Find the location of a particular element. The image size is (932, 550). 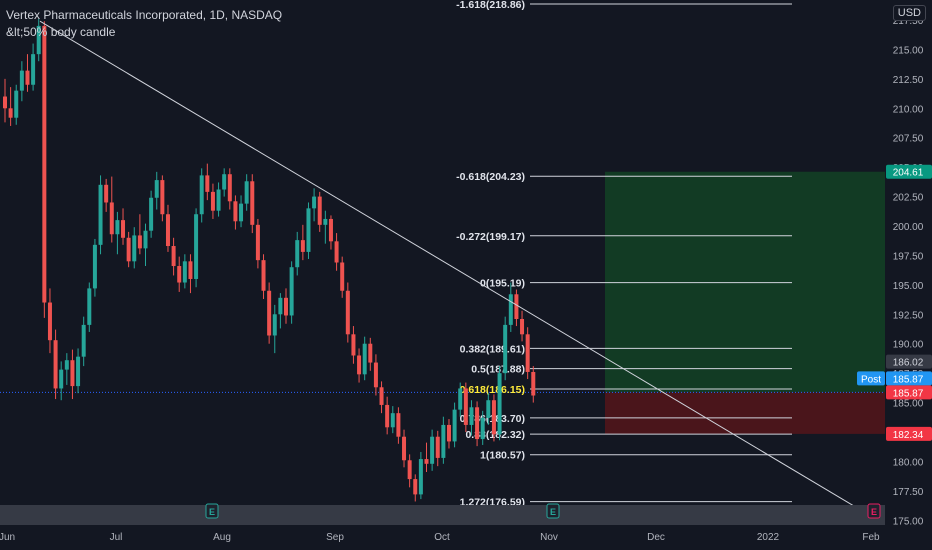

time-tick-label: Nov is located at coordinates (549, 537).